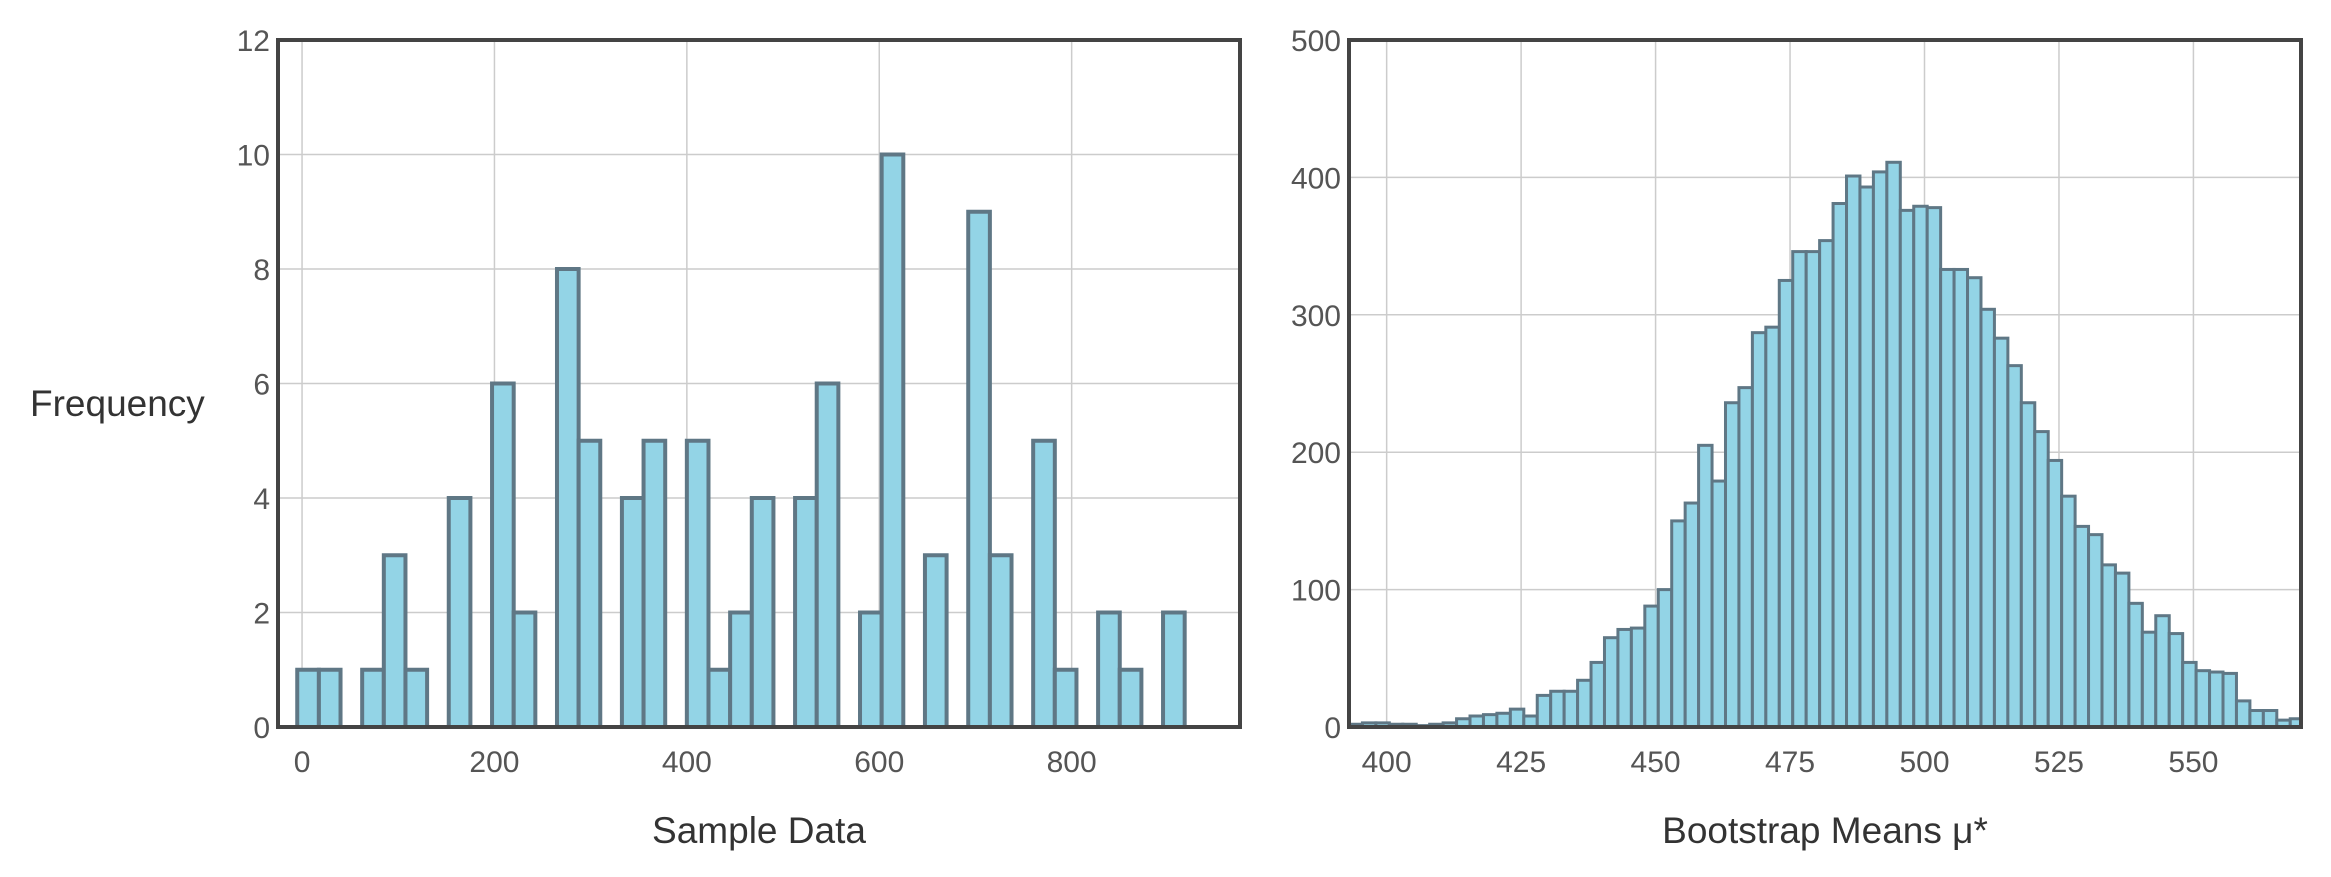  What do you see at coordinates (1790, 762) in the screenshot?
I see `x-tick-label: 475` at bounding box center [1790, 762].